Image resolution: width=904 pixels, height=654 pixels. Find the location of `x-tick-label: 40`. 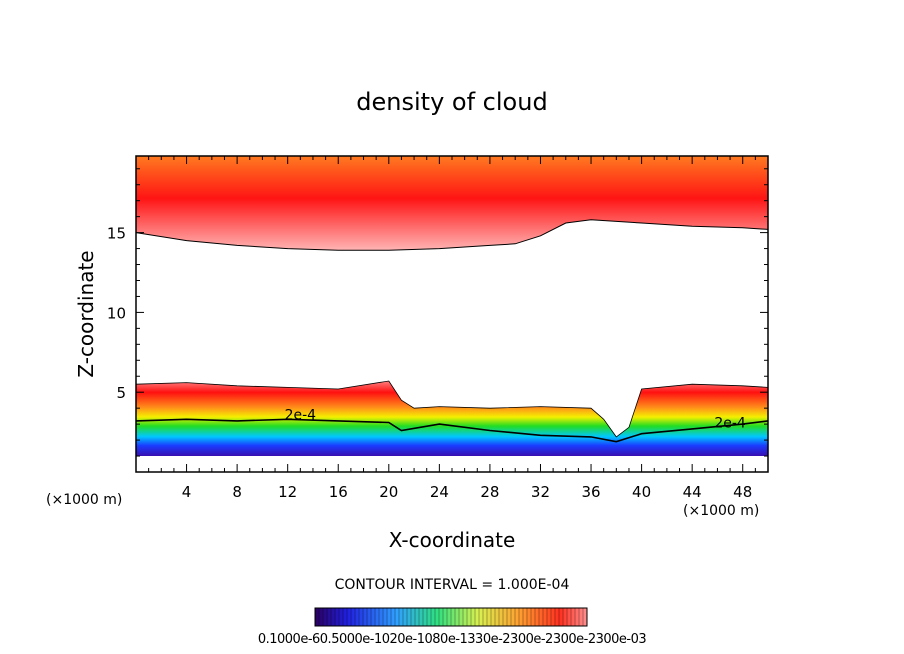

x-tick-label: 40 is located at coordinates (641, 492).